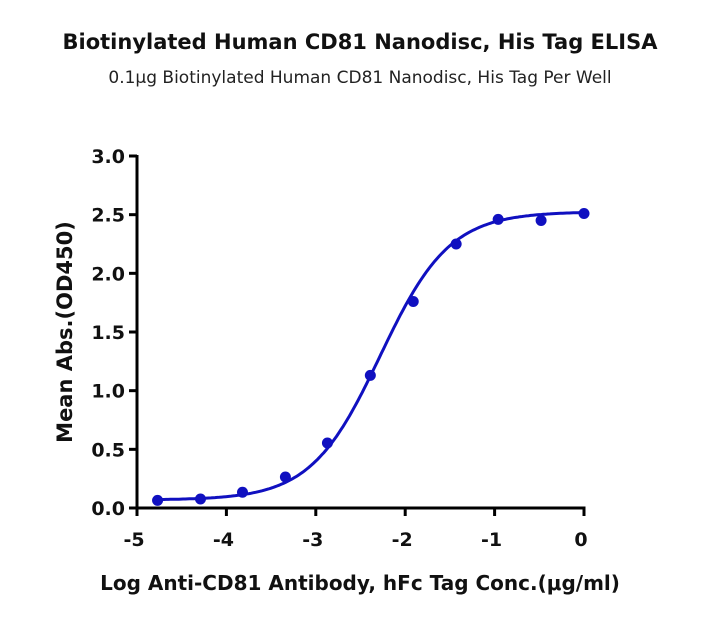 This screenshot has height=624, width=720. Describe the element at coordinates (223, 540) in the screenshot. I see `x-tick-label: -4` at that location.